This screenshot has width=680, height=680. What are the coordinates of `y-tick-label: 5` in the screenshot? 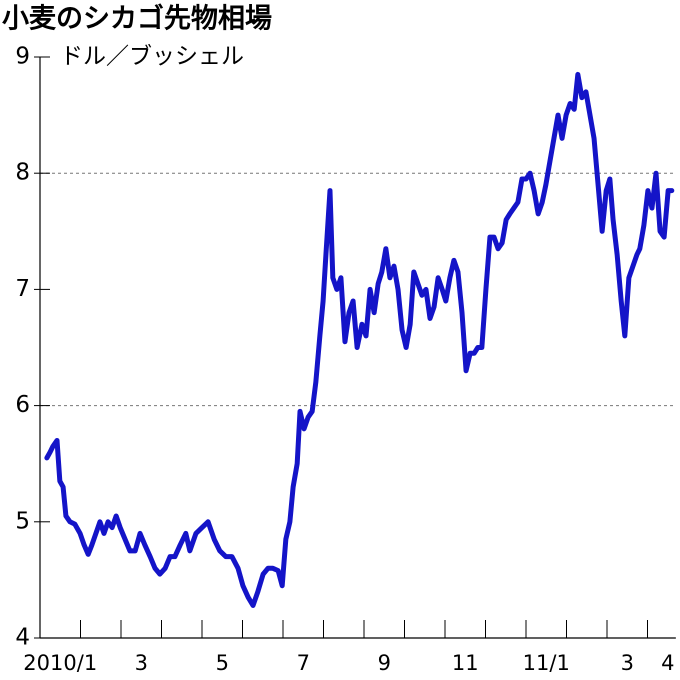 It's located at (22, 521).